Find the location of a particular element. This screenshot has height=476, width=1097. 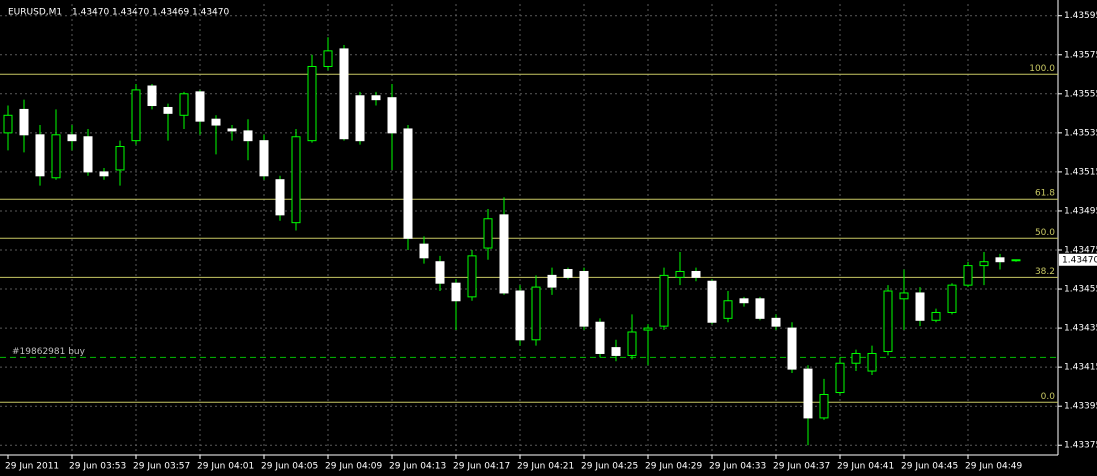

y-tick-label: 1.43555 is located at coordinates (1080, 94).